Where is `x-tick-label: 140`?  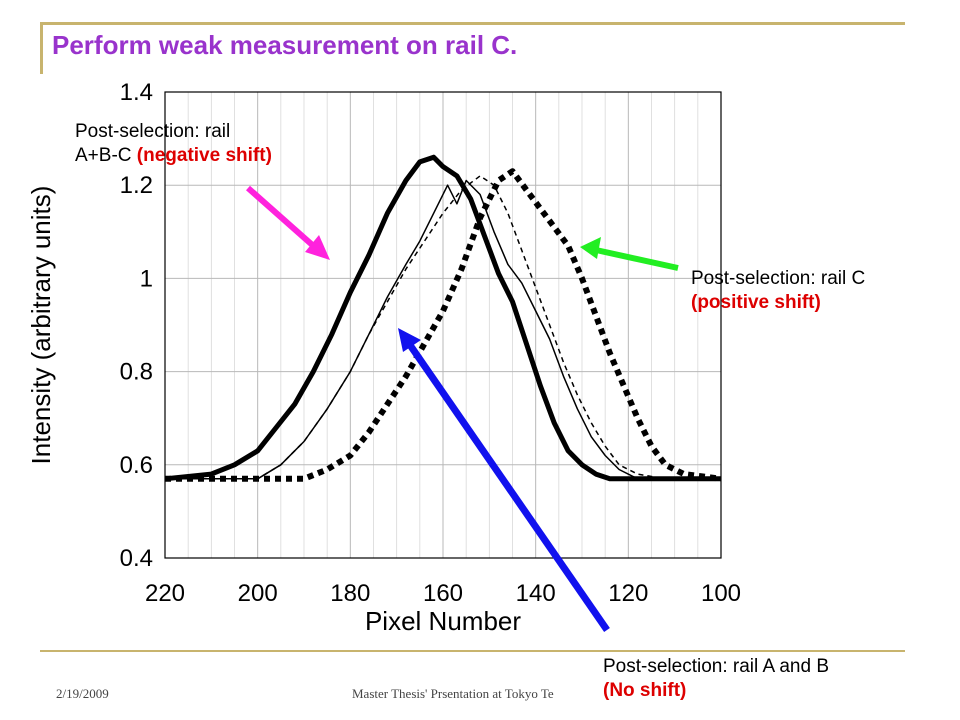 x-tick-label: 140 is located at coordinates (536, 593).